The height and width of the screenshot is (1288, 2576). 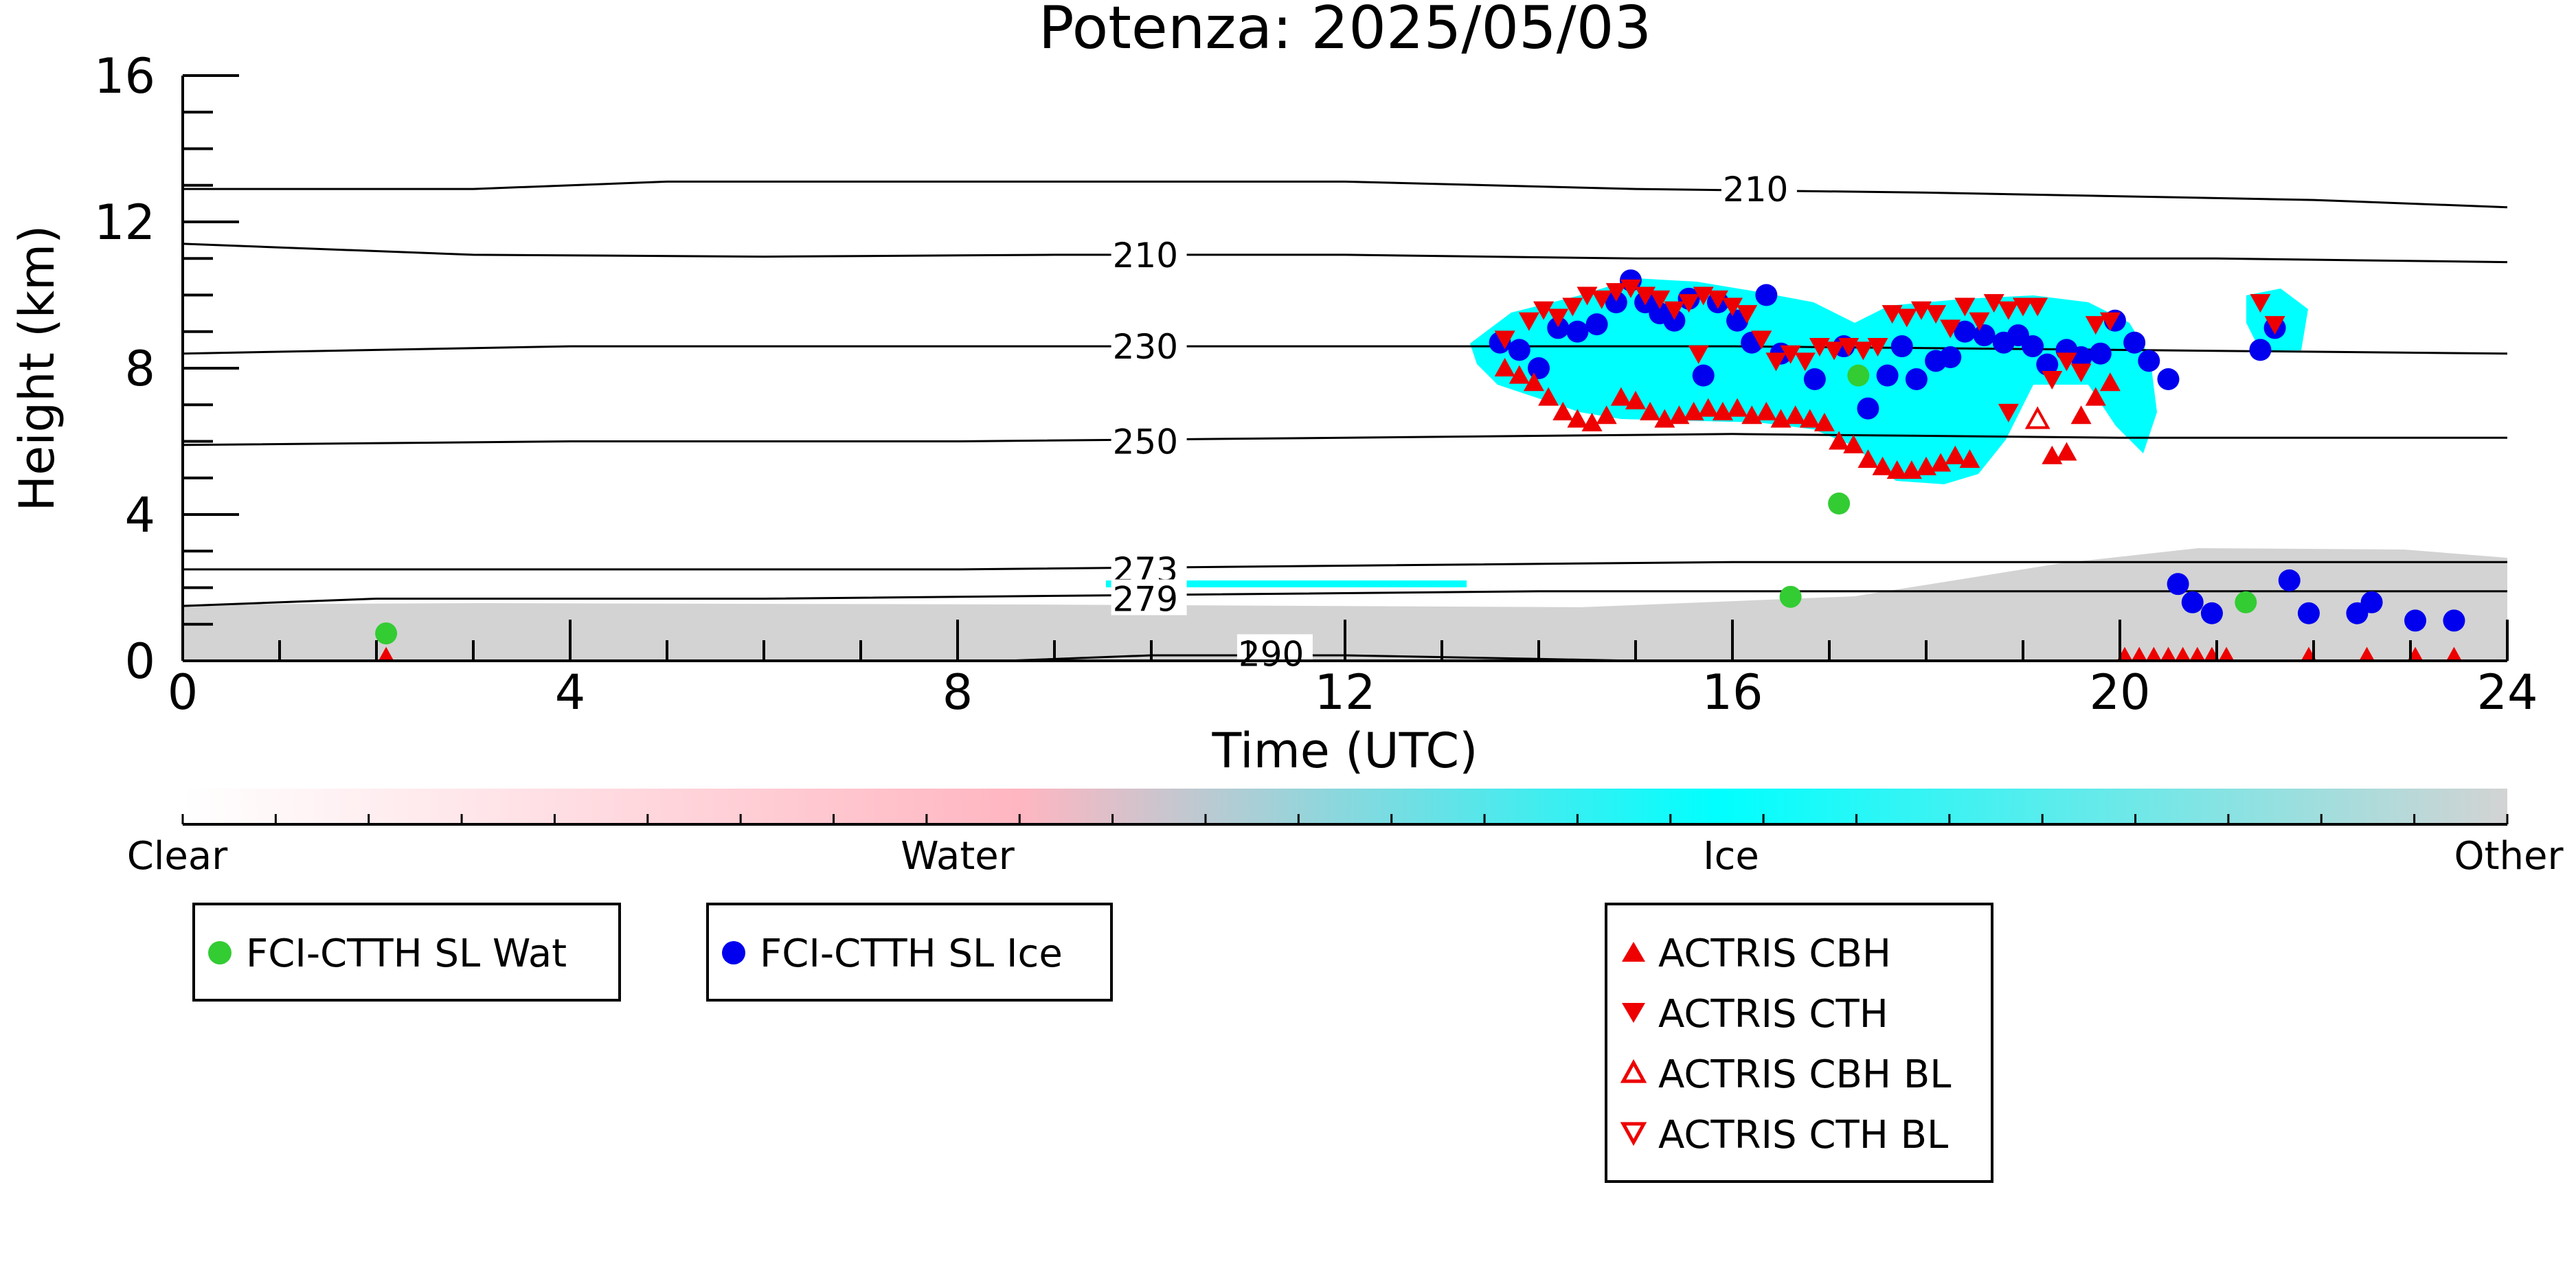 I want to click on x-tick-label: 12, so click(x=1344, y=692).